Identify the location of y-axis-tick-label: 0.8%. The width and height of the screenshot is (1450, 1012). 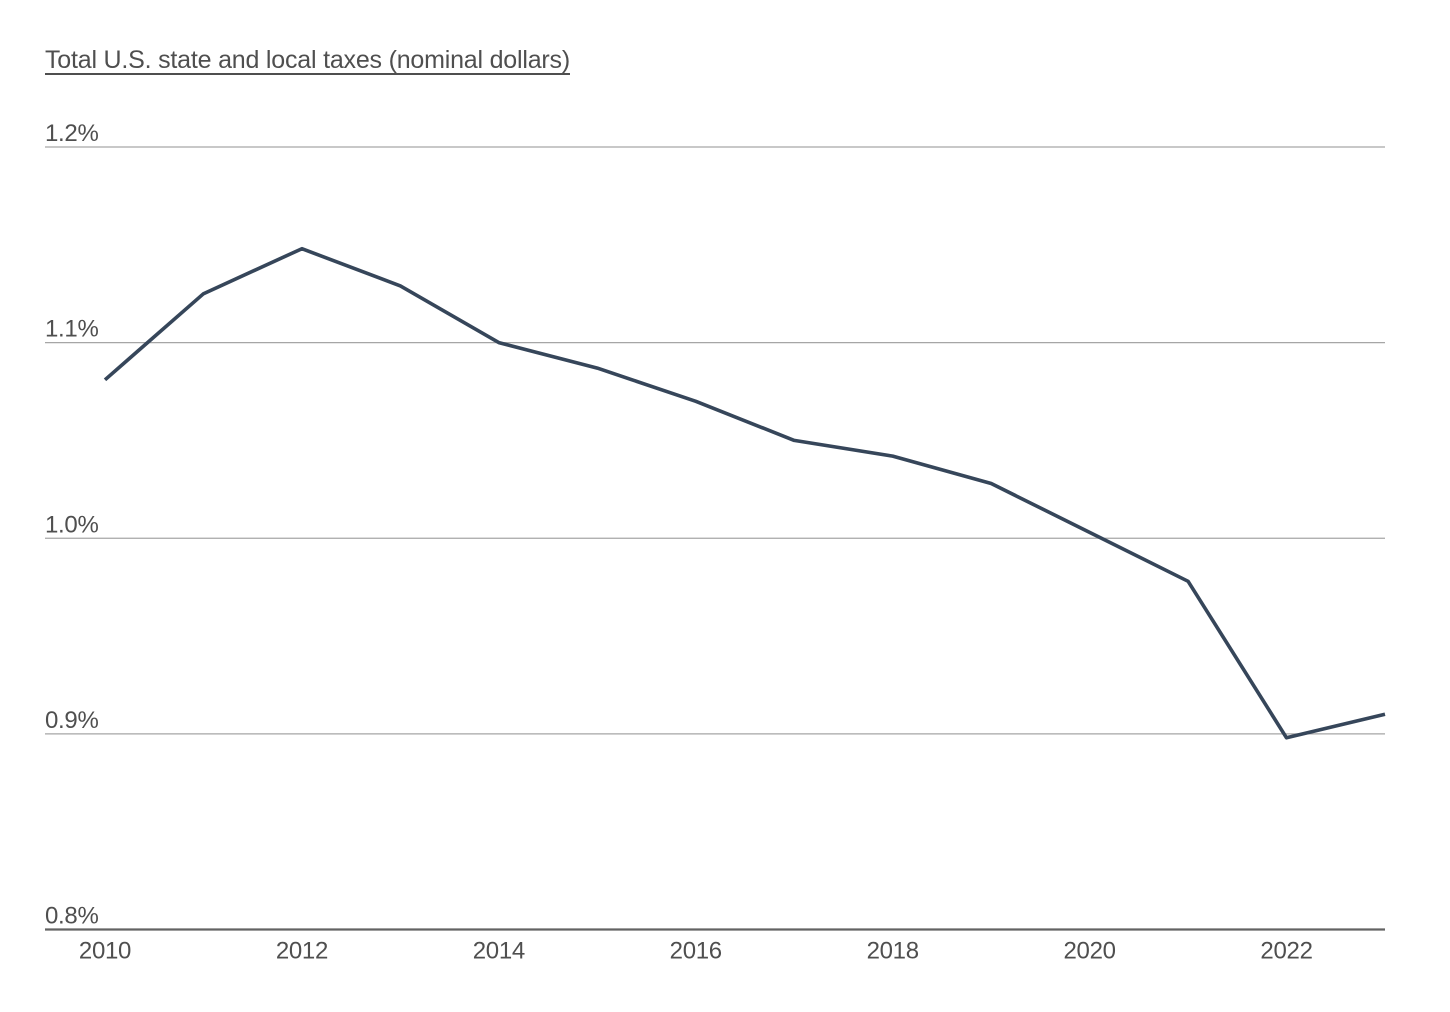
(72, 916).